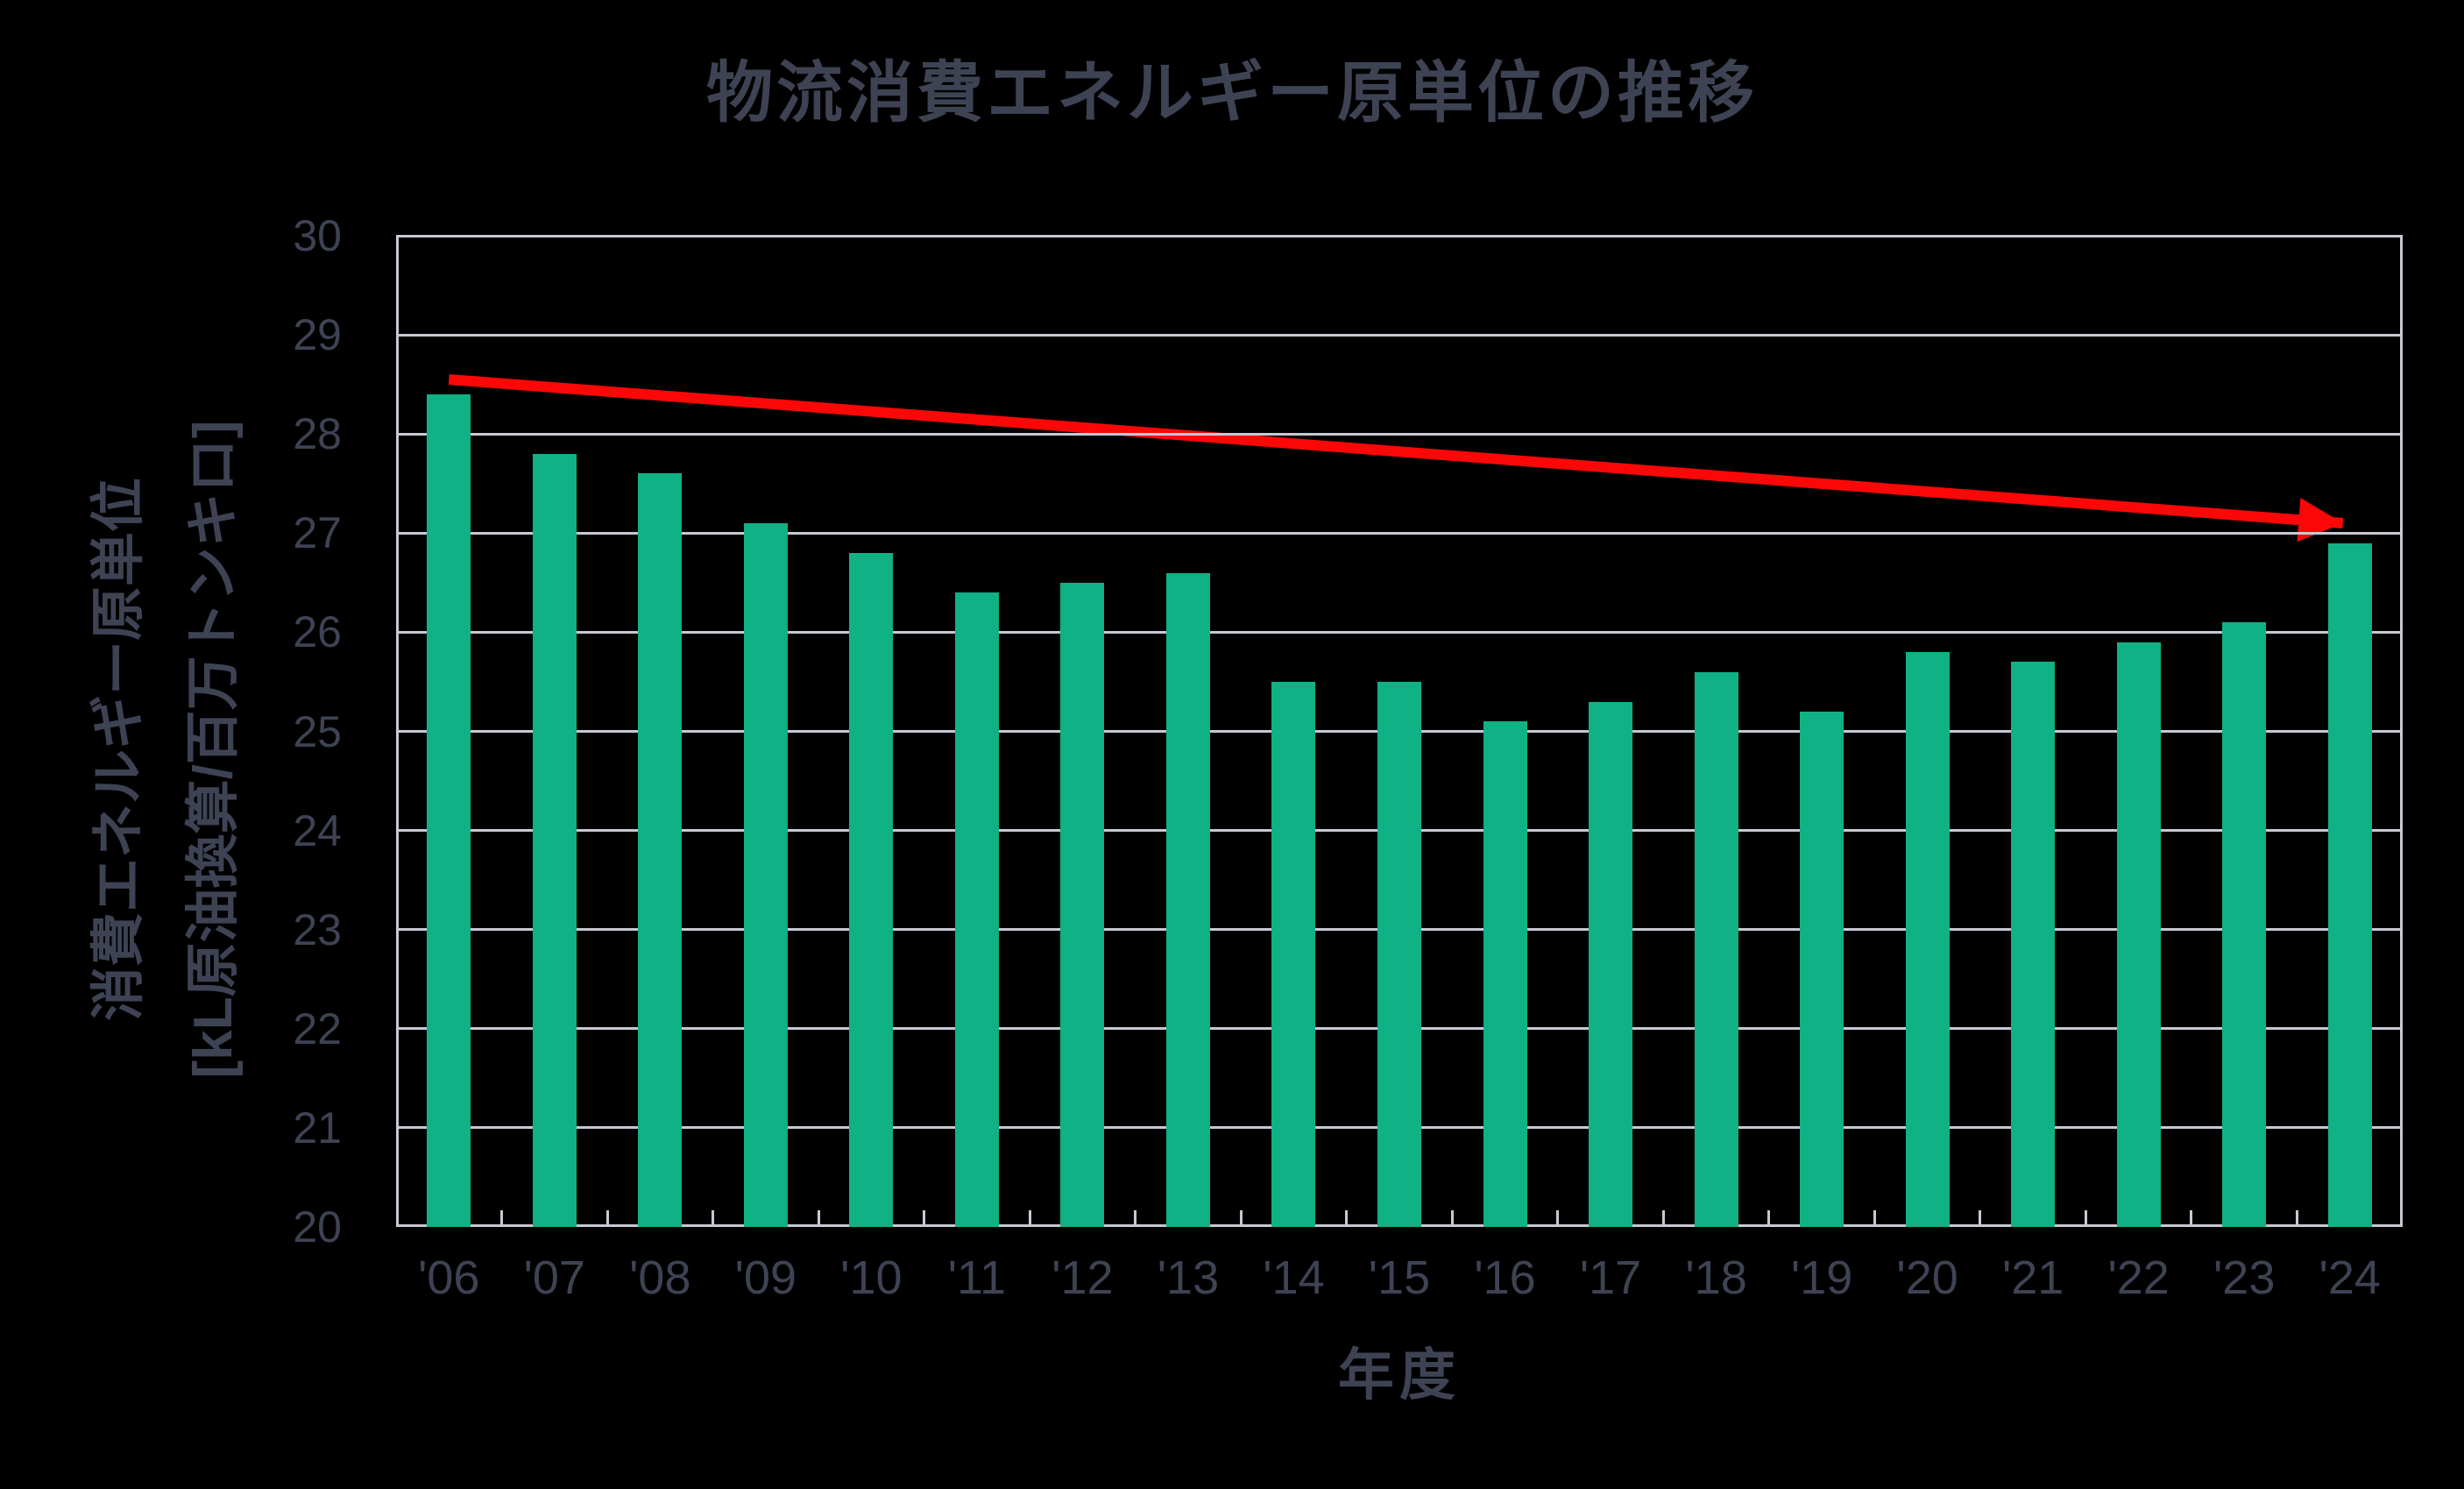 This screenshot has height=1489, width=2464. Describe the element at coordinates (1611, 964) in the screenshot. I see `bar-'17` at that location.